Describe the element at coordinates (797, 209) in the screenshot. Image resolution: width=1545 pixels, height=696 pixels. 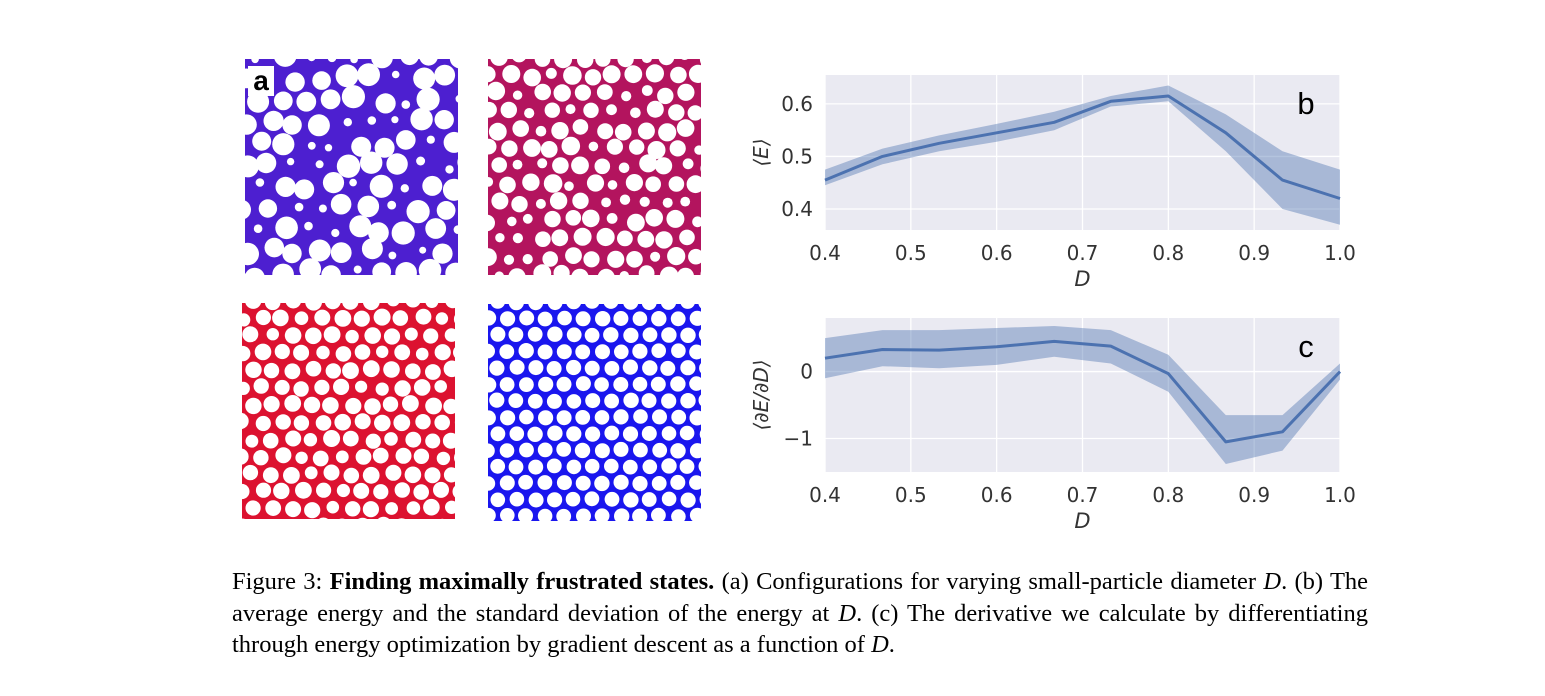
I see `y-tick-label: 0.4` at that location.